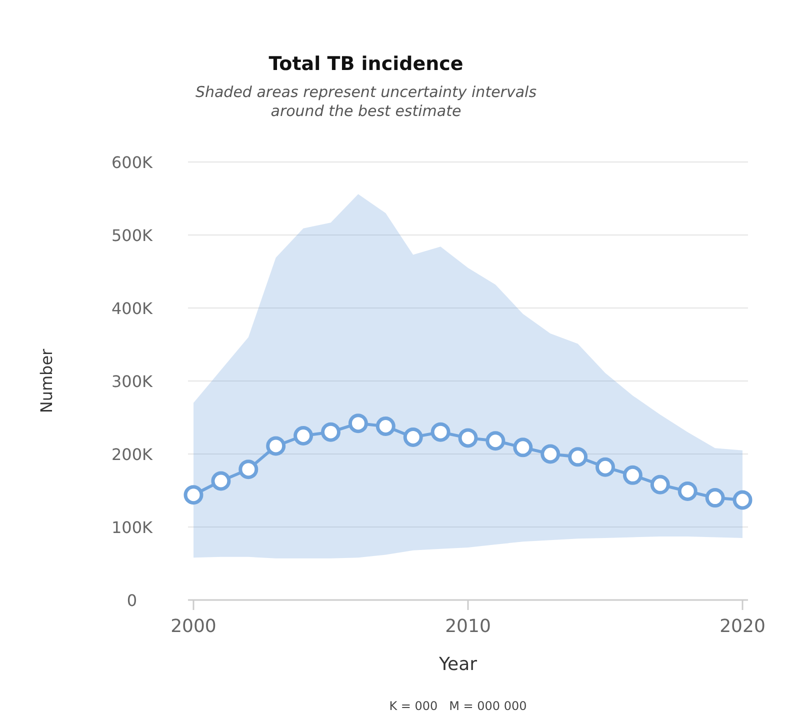 The image size is (812, 719). Describe the element at coordinates (458, 706) in the screenshot. I see `text: K = 000 M = 000 000` at that location.